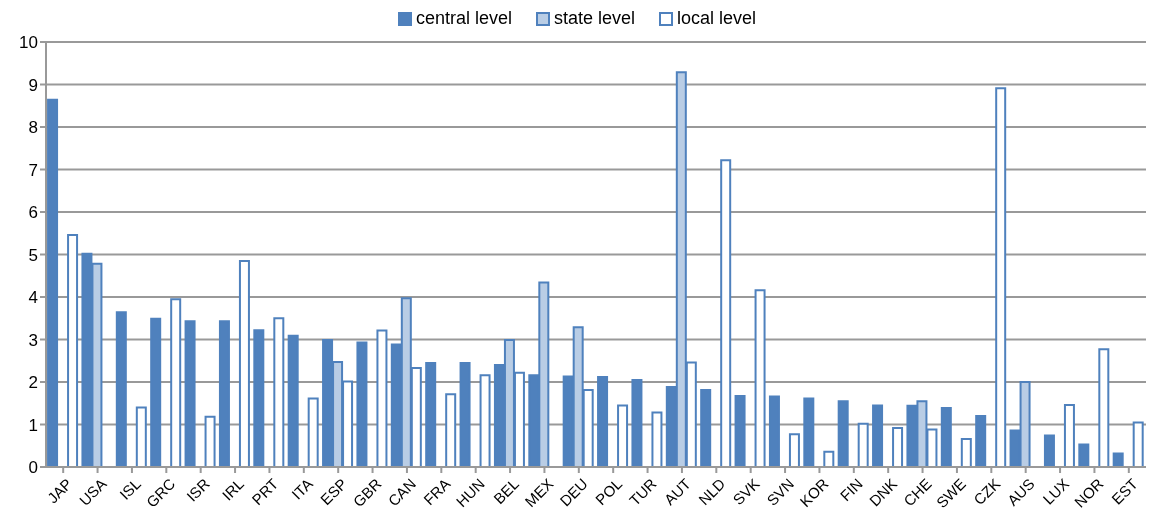  What do you see at coordinates (463, 18) in the screenshot?
I see `legend-label: central level` at bounding box center [463, 18].